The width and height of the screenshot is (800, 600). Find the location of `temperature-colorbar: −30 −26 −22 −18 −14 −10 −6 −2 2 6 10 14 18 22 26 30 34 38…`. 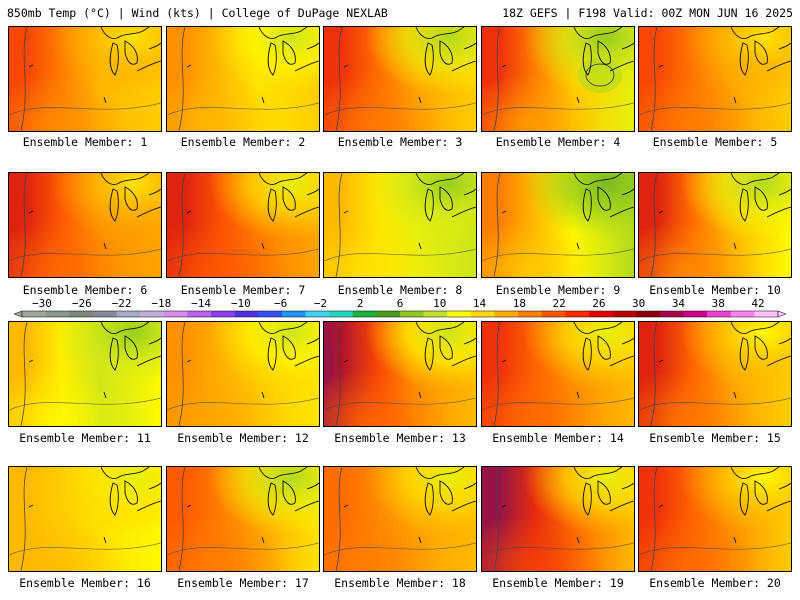

temperature-colorbar: −30 −26 −22 −18 −14 −10 −6 −2 2 6 10 14 18 22 26 30 34 38… is located at coordinates (400, 307).